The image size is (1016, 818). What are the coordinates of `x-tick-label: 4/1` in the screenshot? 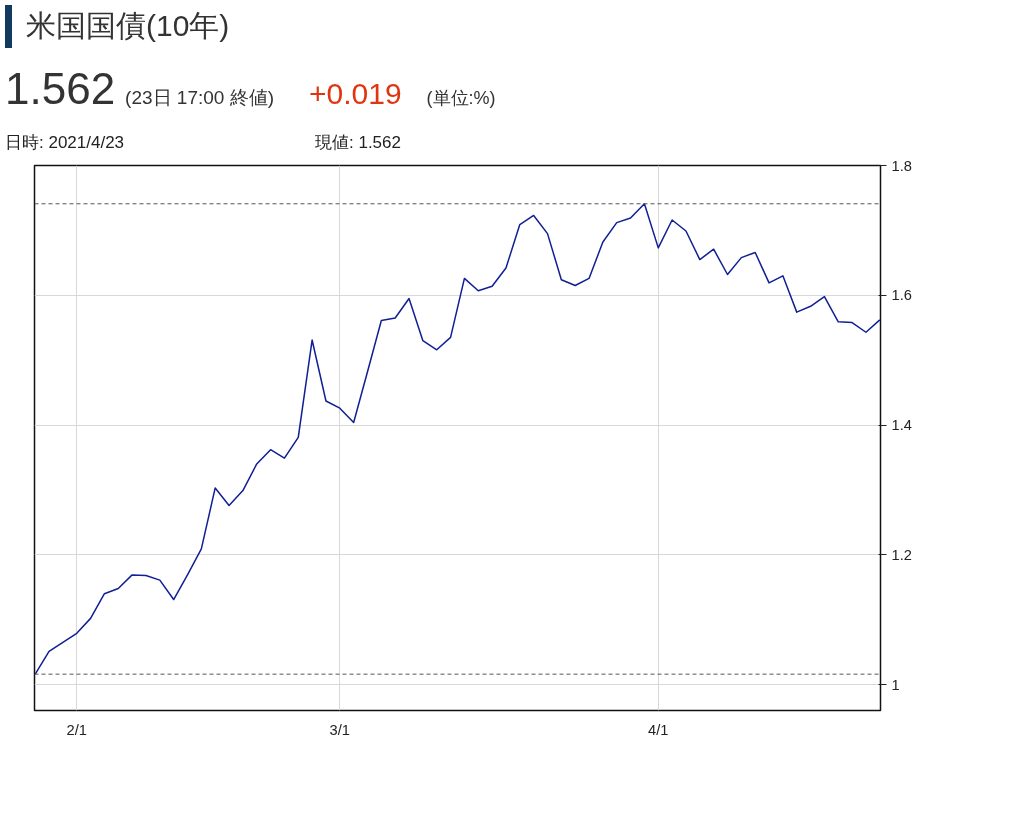 It's located at (658, 729).